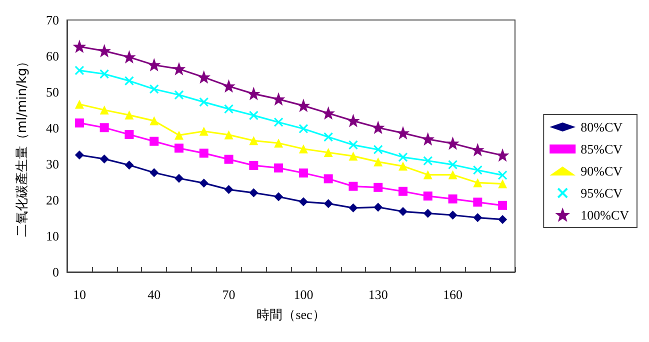  Describe the element at coordinates (605, 215) in the screenshot. I see `legend-label: 100%CV` at that location.